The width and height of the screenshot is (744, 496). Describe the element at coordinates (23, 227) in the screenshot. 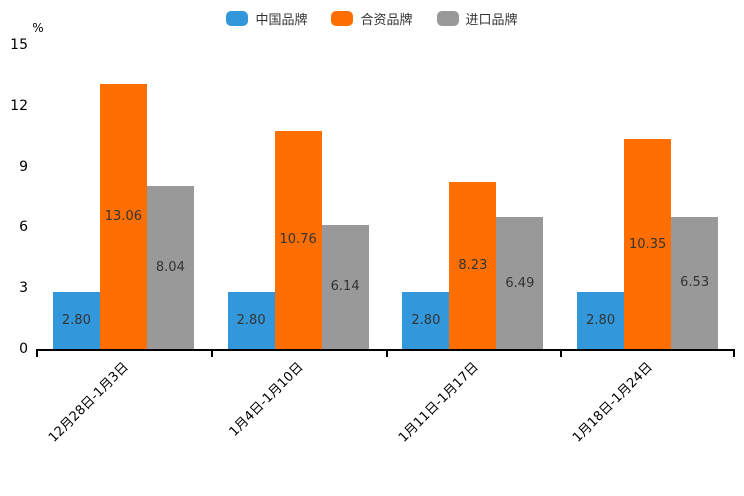

I see `y-tick-label: 6` at that location.